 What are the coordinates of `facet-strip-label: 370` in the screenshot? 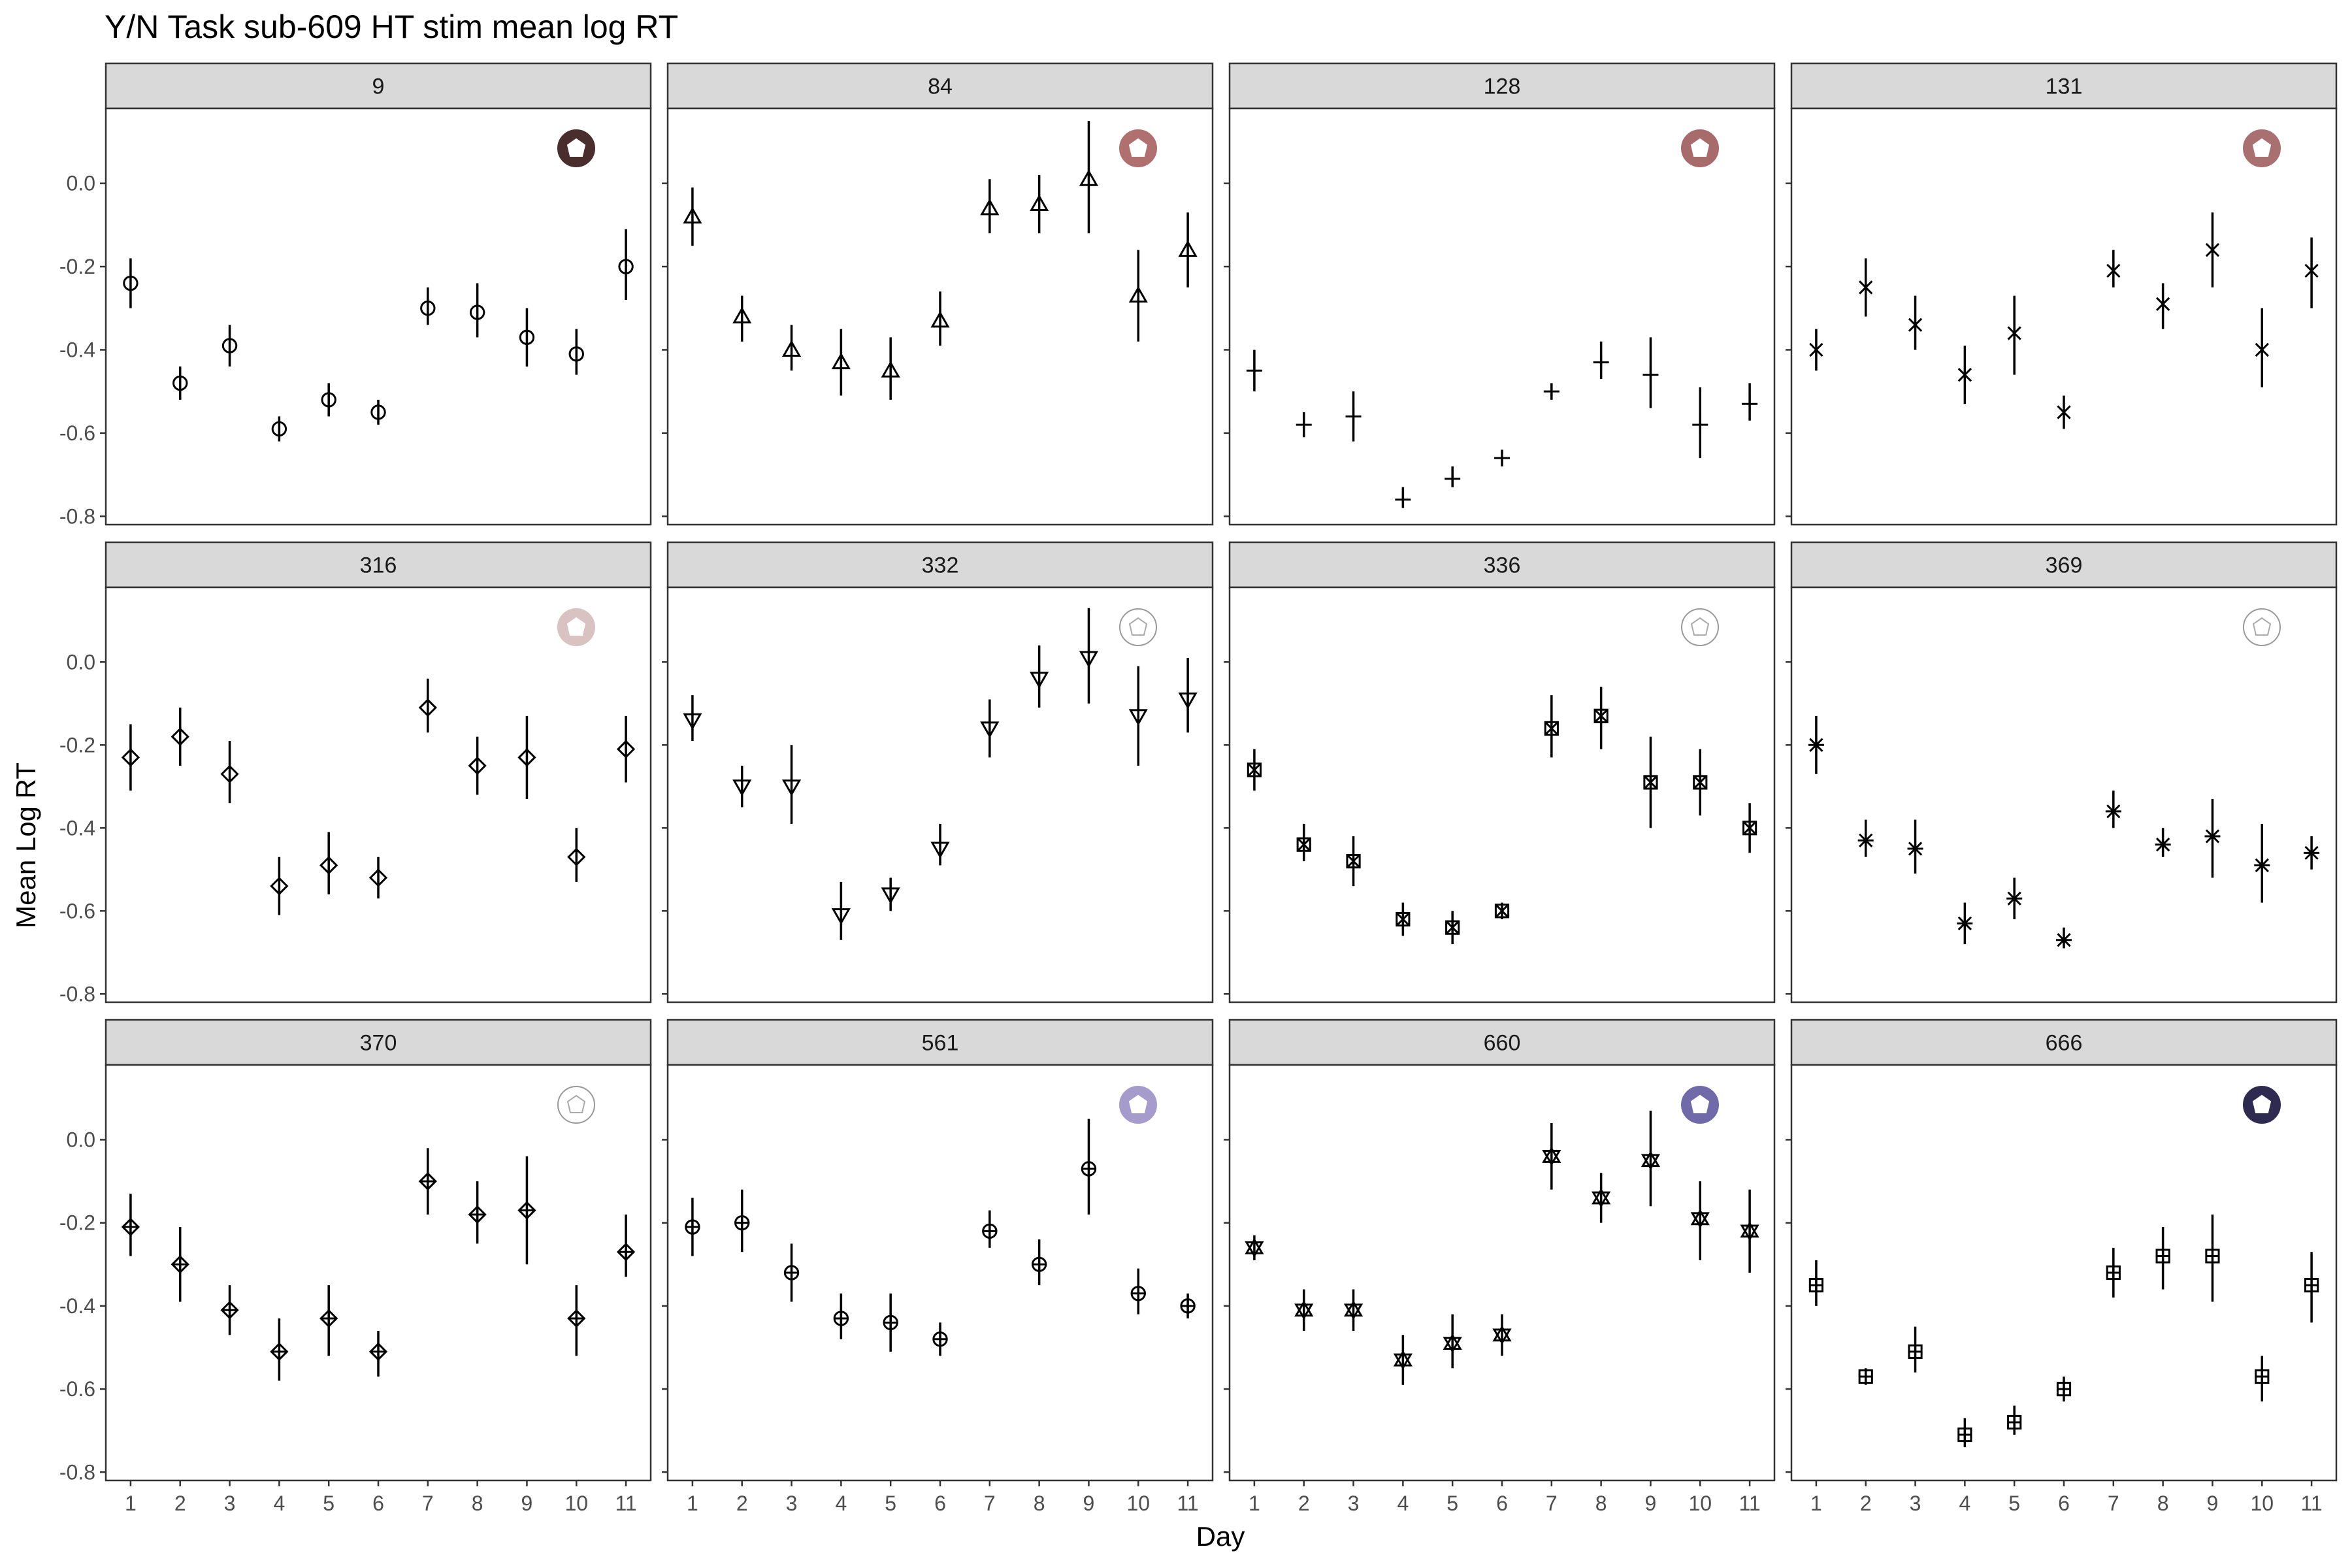 It's located at (378, 1043).